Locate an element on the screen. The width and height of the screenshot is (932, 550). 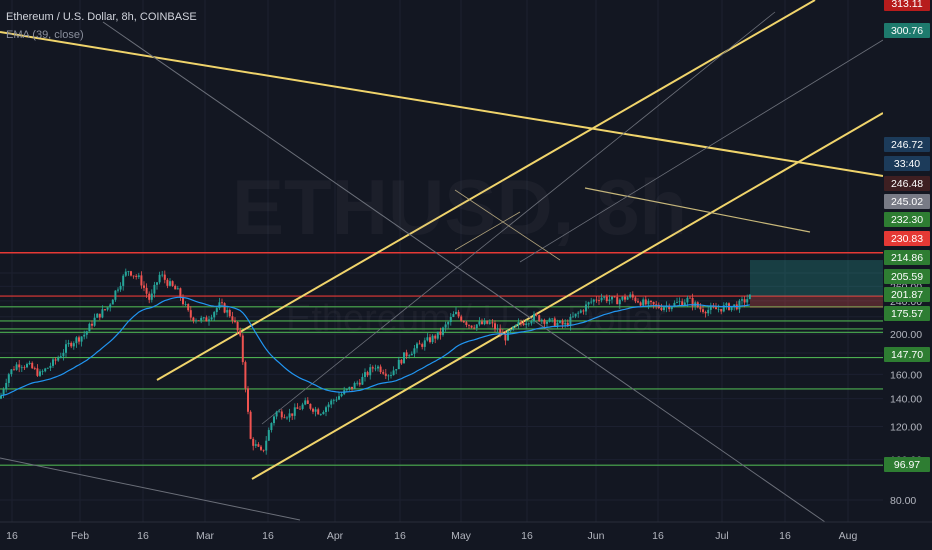
price-tick-label: 200.00 is located at coordinates (906, 335).